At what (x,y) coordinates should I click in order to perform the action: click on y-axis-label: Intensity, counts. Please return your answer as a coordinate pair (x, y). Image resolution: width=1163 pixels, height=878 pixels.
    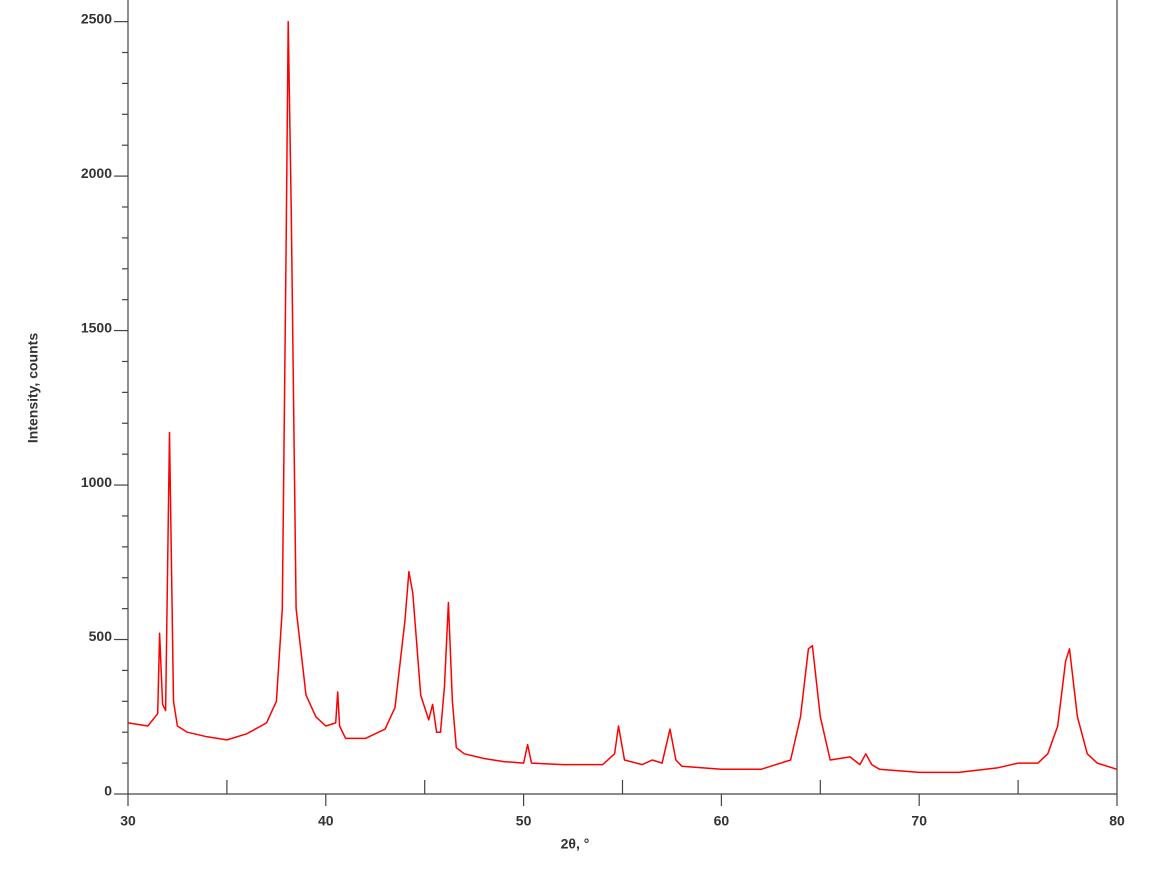
    Looking at the image, I should click on (33, 388).